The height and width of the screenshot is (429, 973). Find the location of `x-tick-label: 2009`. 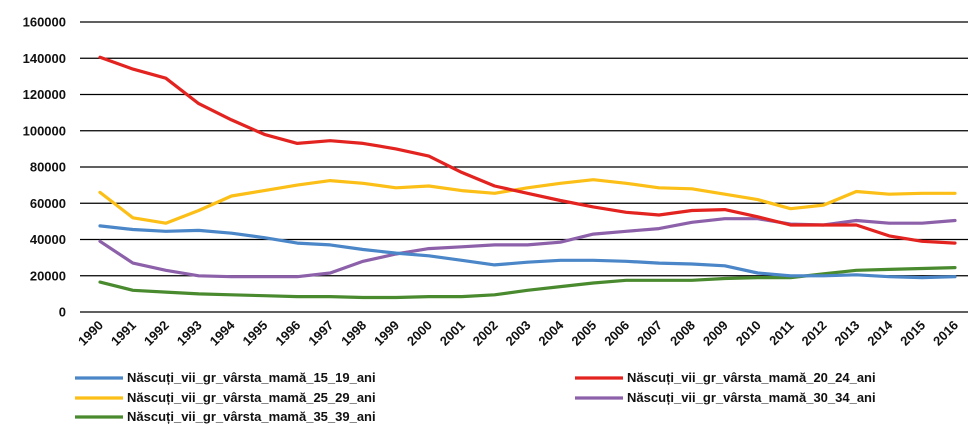

x-tick-label: 2009 is located at coordinates (715, 333).